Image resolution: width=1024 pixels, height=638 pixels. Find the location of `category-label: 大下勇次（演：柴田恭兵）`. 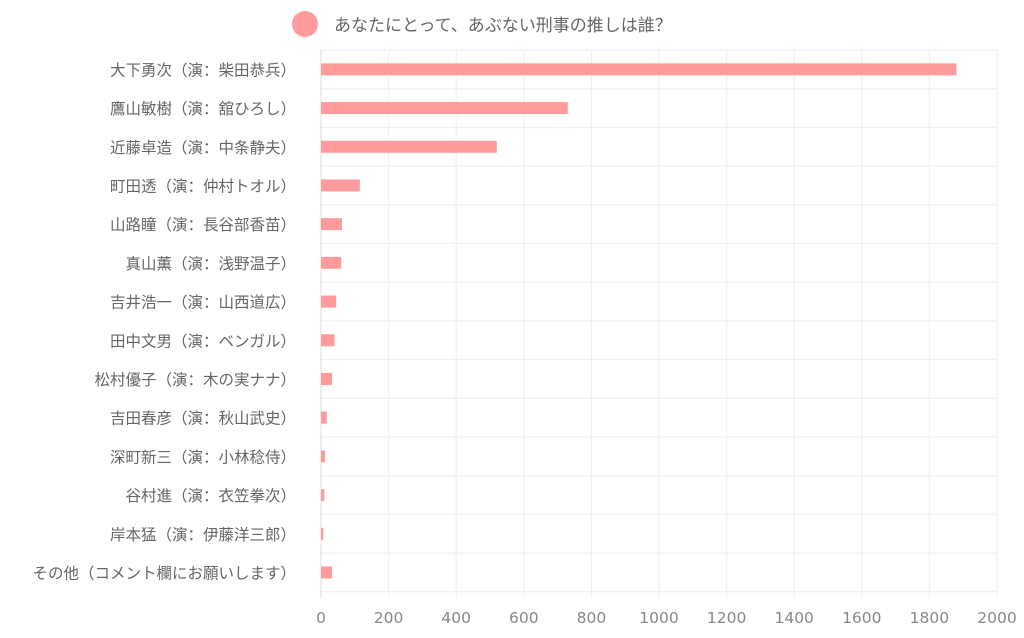

category-label: 大下勇次（演：柴田恭兵） is located at coordinates (203, 70).